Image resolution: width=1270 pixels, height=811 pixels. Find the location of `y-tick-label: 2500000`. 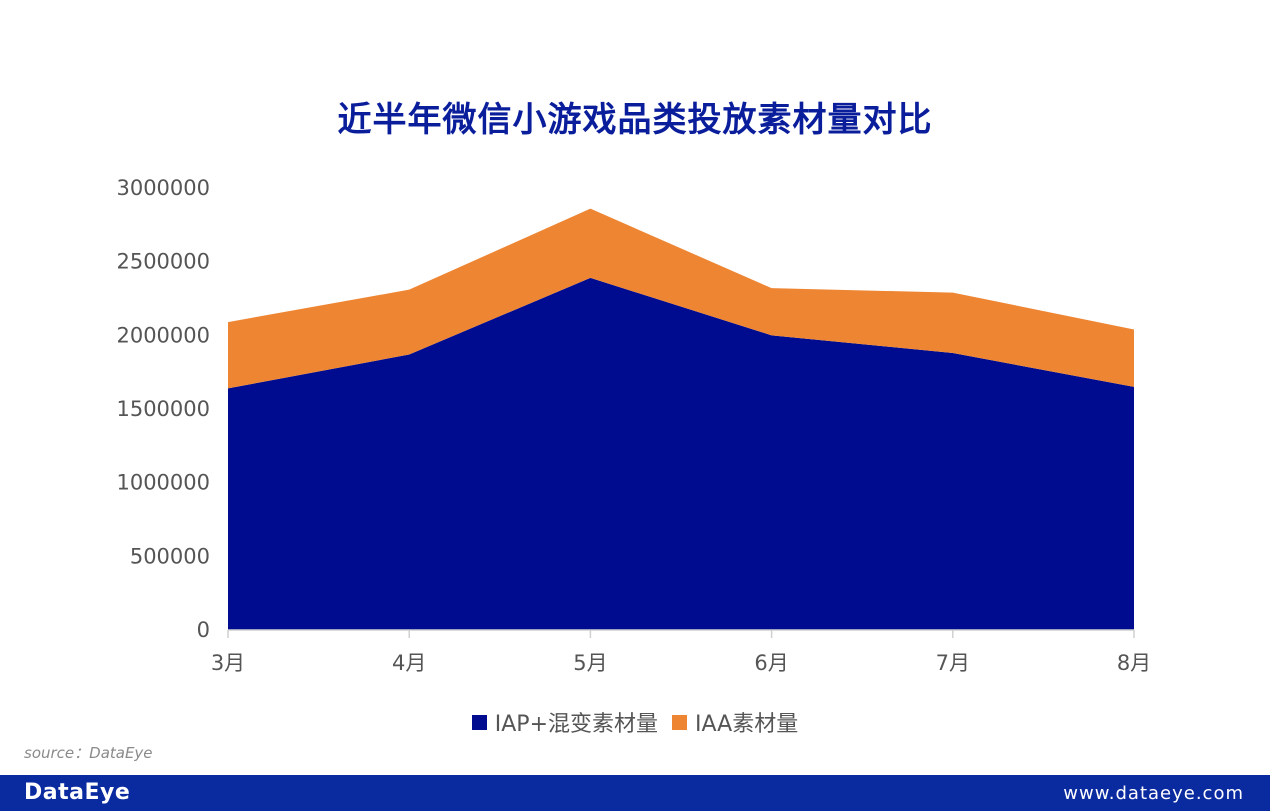

y-tick-label: 2500000 is located at coordinates (163, 262).